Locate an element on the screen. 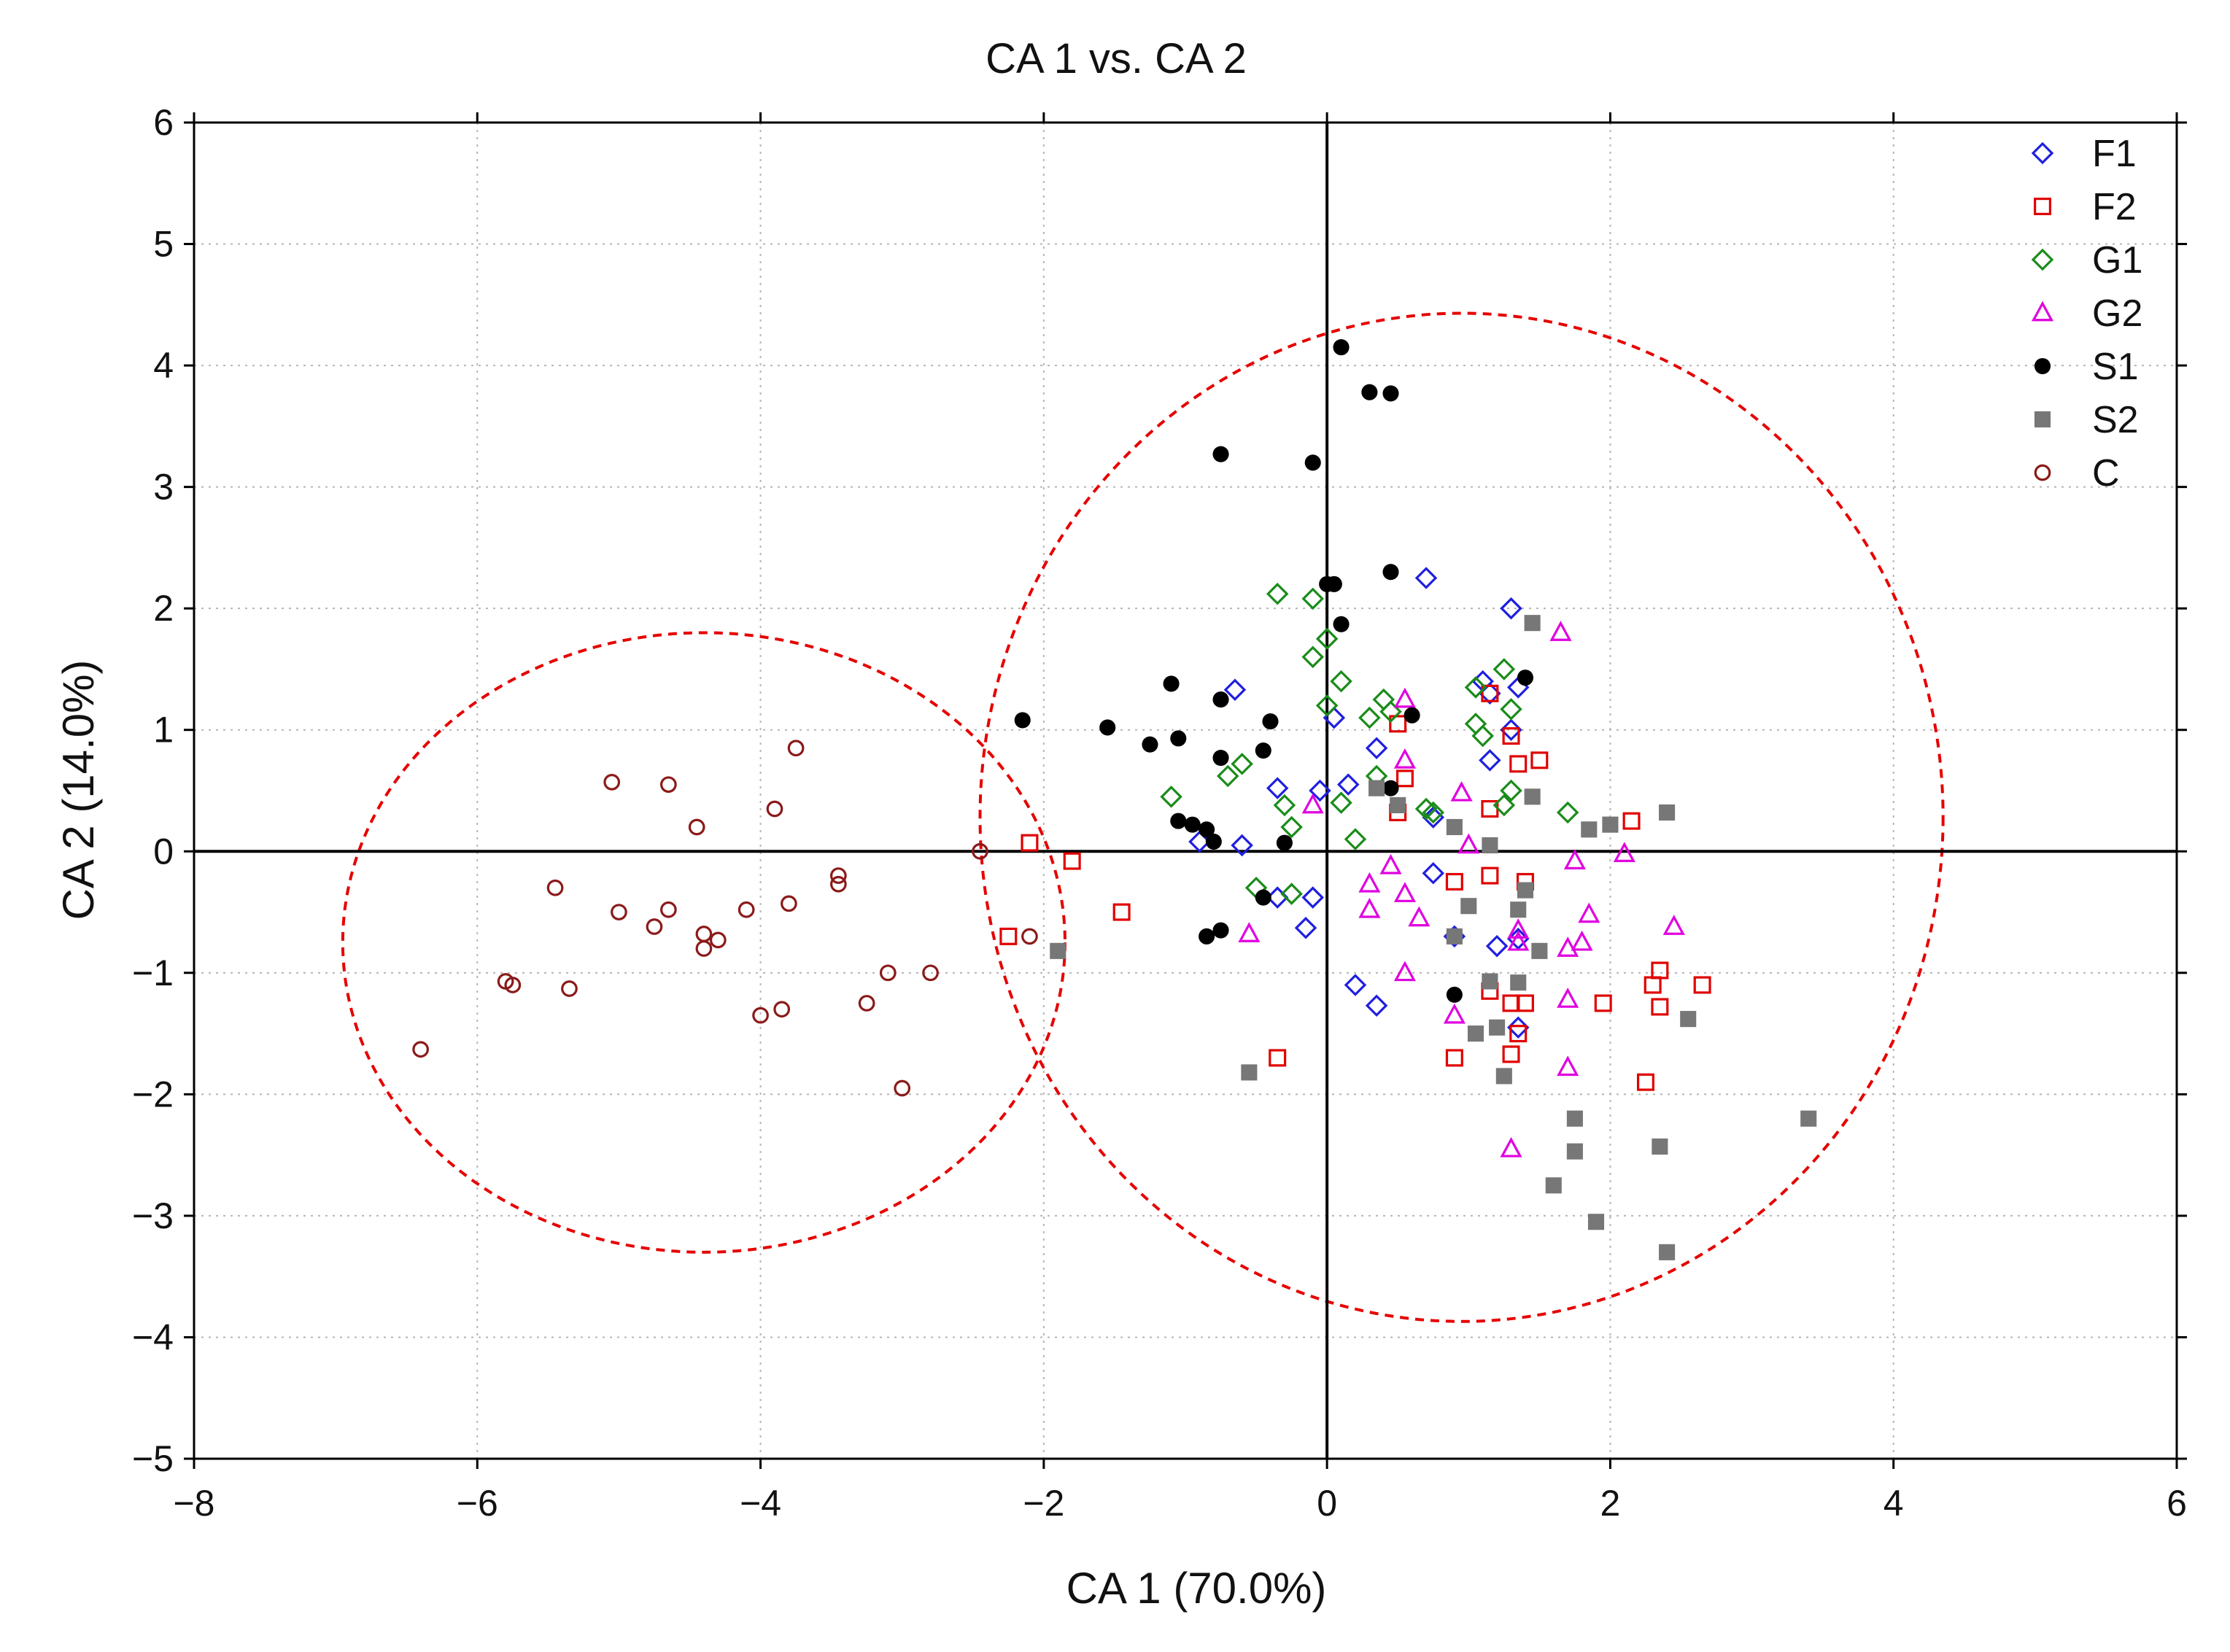 The height and width of the screenshot is (1652, 2230). y-tick-label: 4 is located at coordinates (163, 365).